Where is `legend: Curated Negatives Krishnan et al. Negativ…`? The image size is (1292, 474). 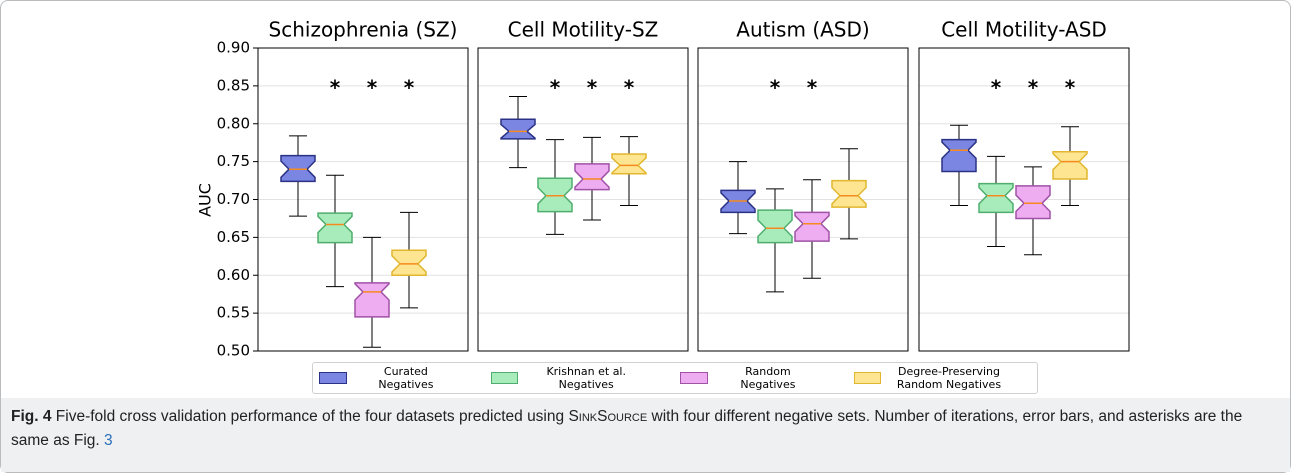
legend: Curated Negatives Krishnan et al. Negativ… is located at coordinates (675, 378).